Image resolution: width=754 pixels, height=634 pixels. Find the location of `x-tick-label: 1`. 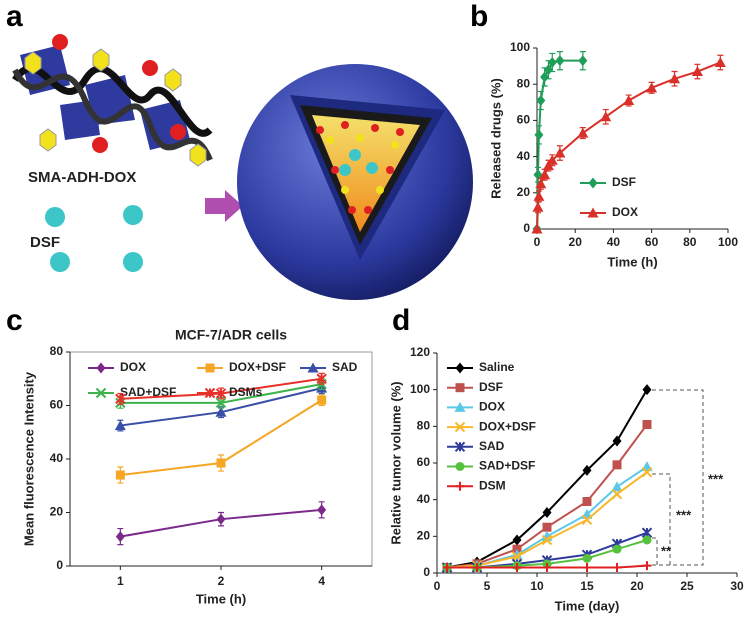

x-tick-label: 1 is located at coordinates (120, 581).